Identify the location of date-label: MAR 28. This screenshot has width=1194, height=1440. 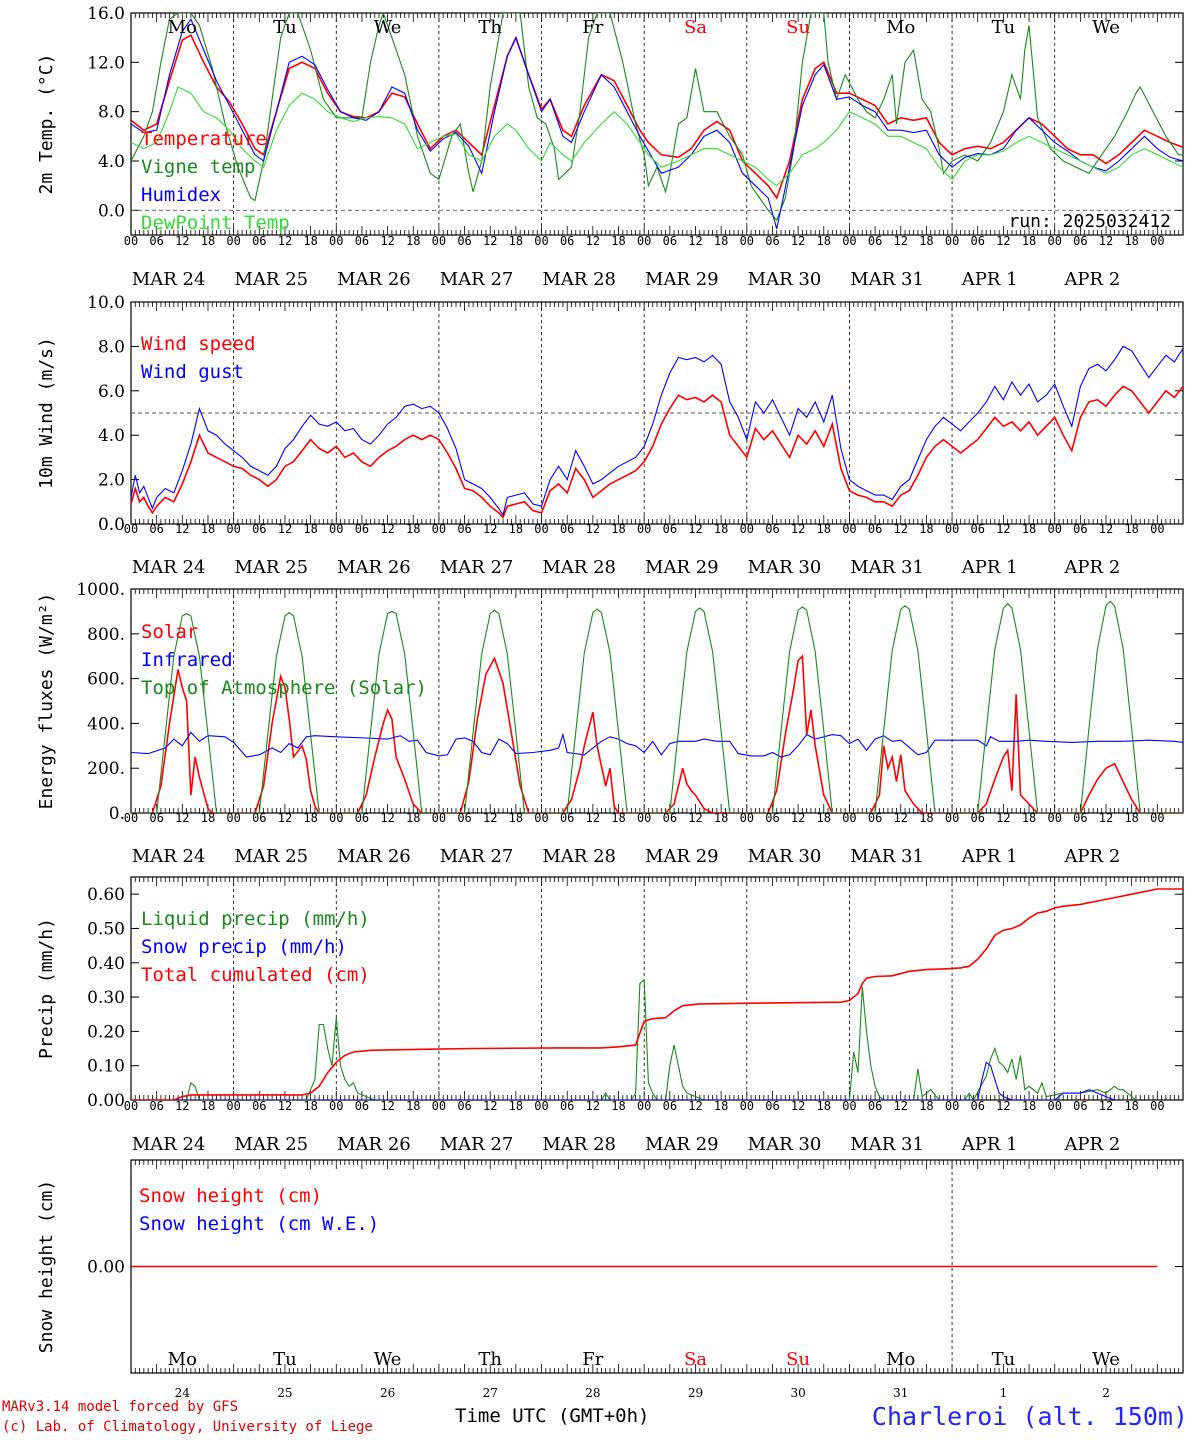
(579, 856).